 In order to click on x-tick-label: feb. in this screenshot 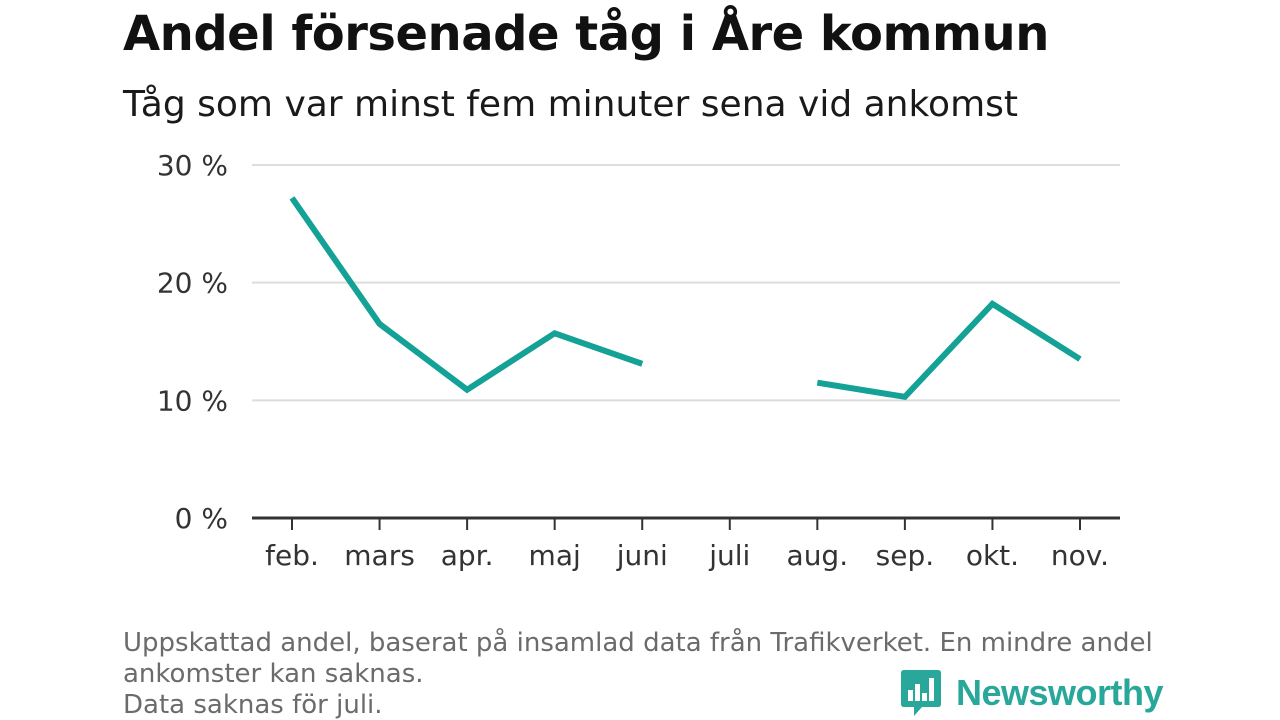, I will do `click(292, 555)`.